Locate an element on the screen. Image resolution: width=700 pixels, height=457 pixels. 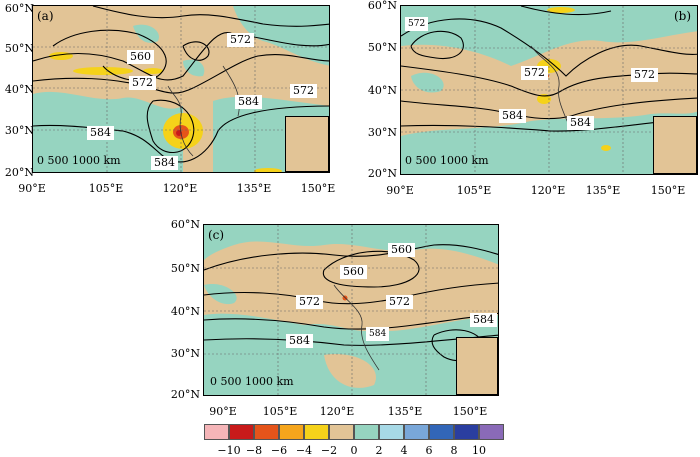
colorbar-label: −2 is located at coordinates (329, 450).